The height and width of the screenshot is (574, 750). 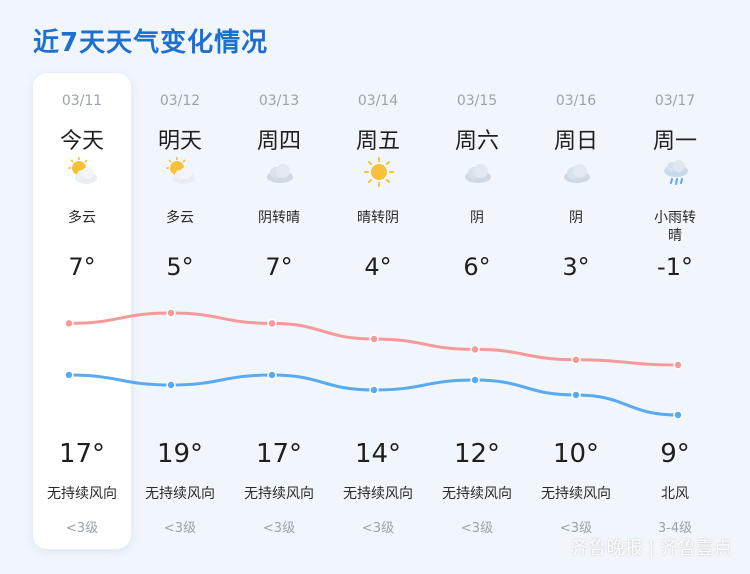 I want to click on weekday-label: 周四, so click(x=278, y=141).